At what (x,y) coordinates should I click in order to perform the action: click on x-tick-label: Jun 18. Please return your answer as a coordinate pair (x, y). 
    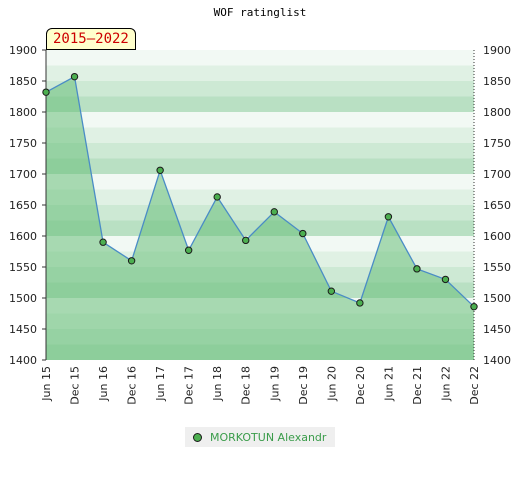
    Looking at the image, I should click on (217, 384).